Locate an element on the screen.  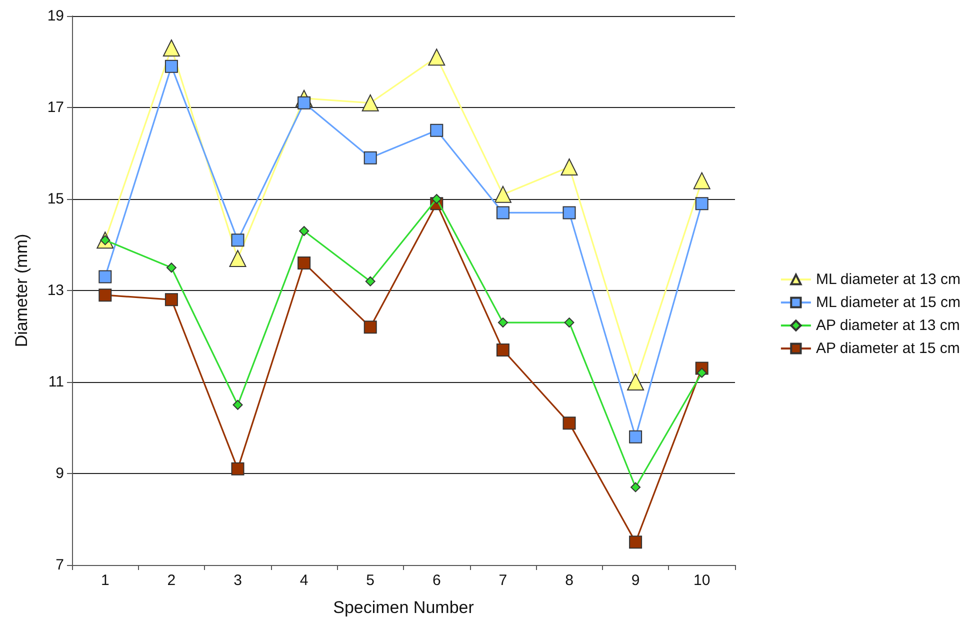
x-tick-label: 9 is located at coordinates (635, 580).